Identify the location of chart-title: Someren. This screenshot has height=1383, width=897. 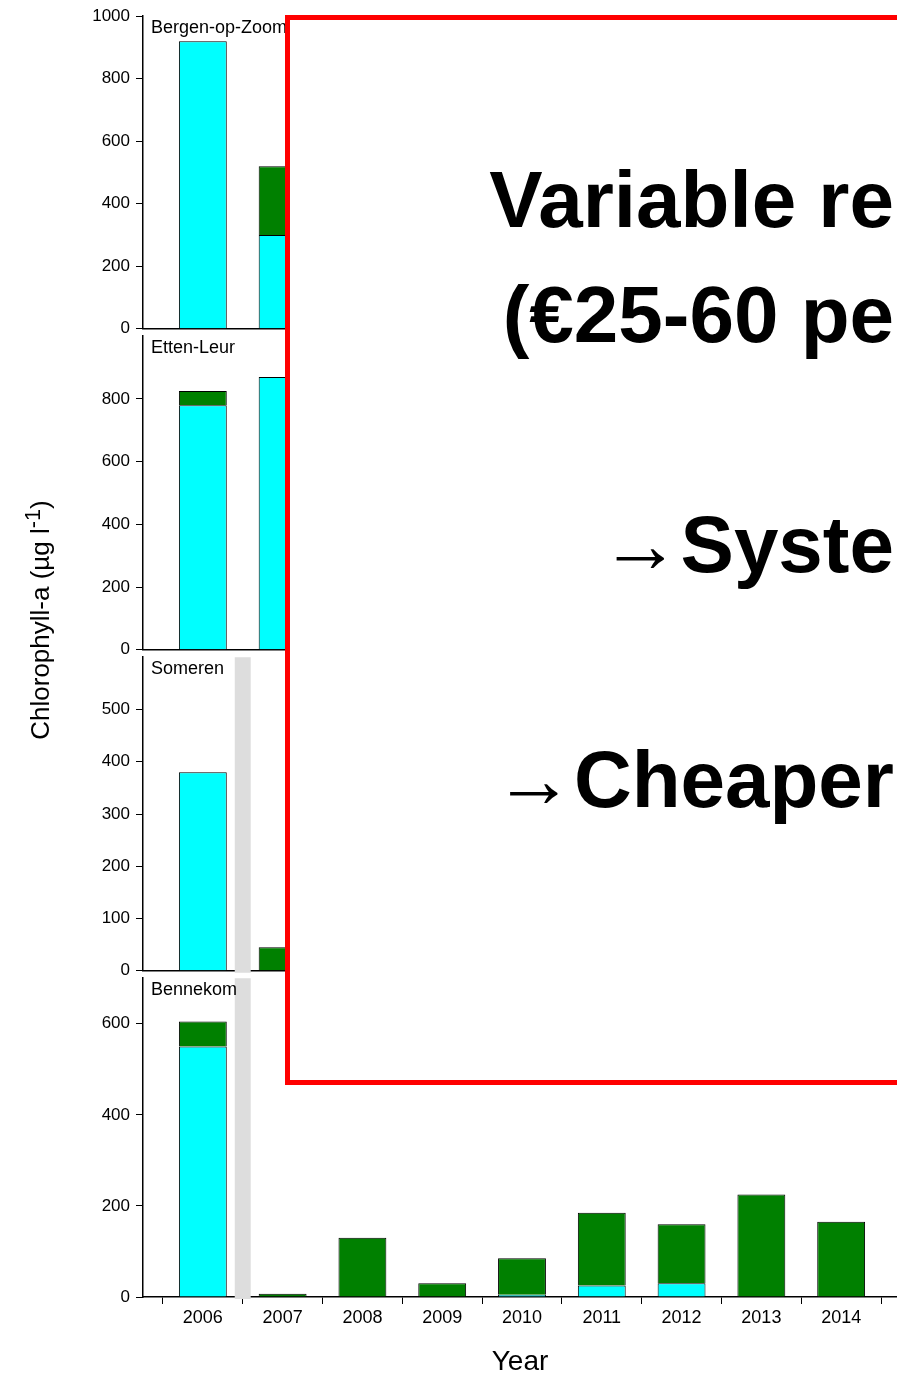
(188, 668).